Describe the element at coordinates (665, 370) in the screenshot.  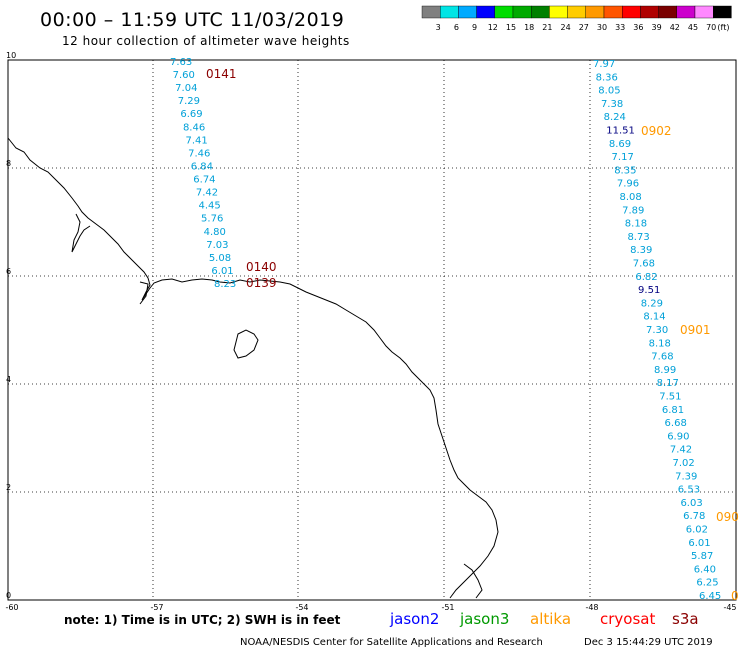
I see `obs-value: 8.99` at that location.